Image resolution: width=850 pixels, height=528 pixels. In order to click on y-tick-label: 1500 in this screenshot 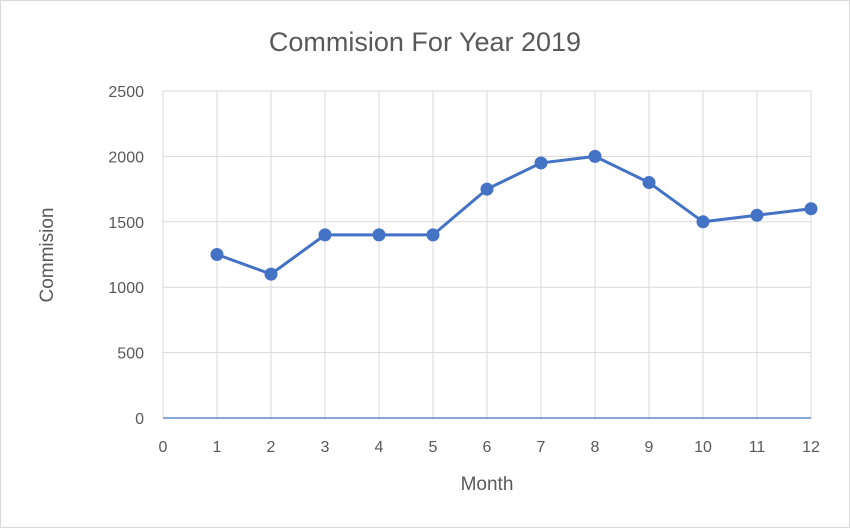, I will do `click(126, 223)`.